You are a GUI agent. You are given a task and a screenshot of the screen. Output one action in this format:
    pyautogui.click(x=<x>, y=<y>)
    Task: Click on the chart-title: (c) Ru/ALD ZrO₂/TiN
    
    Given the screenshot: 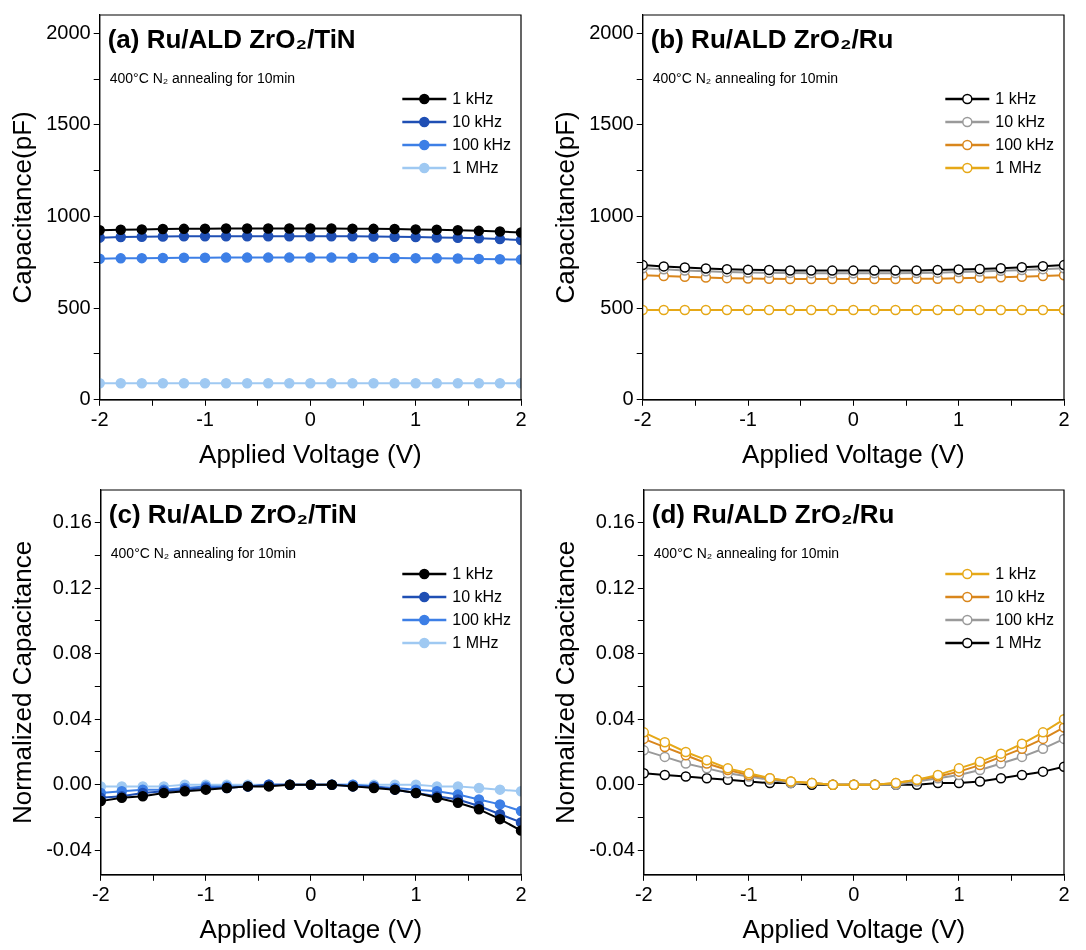 What is the action you would take?
    pyautogui.click(x=232, y=514)
    